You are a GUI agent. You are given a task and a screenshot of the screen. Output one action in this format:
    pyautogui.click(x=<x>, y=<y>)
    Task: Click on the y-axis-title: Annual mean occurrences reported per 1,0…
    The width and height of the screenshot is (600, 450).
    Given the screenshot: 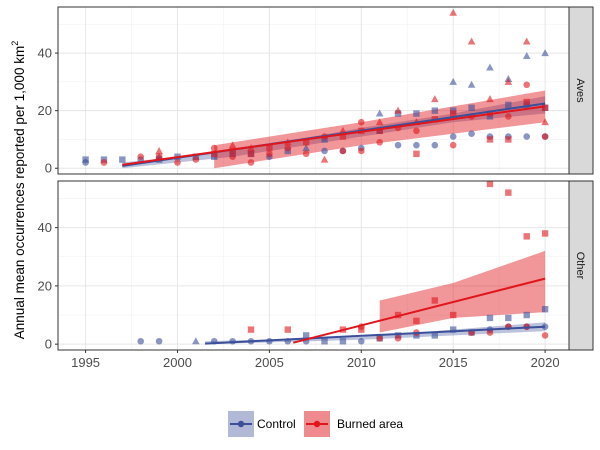 What is the action you would take?
    pyautogui.click(x=18, y=190)
    